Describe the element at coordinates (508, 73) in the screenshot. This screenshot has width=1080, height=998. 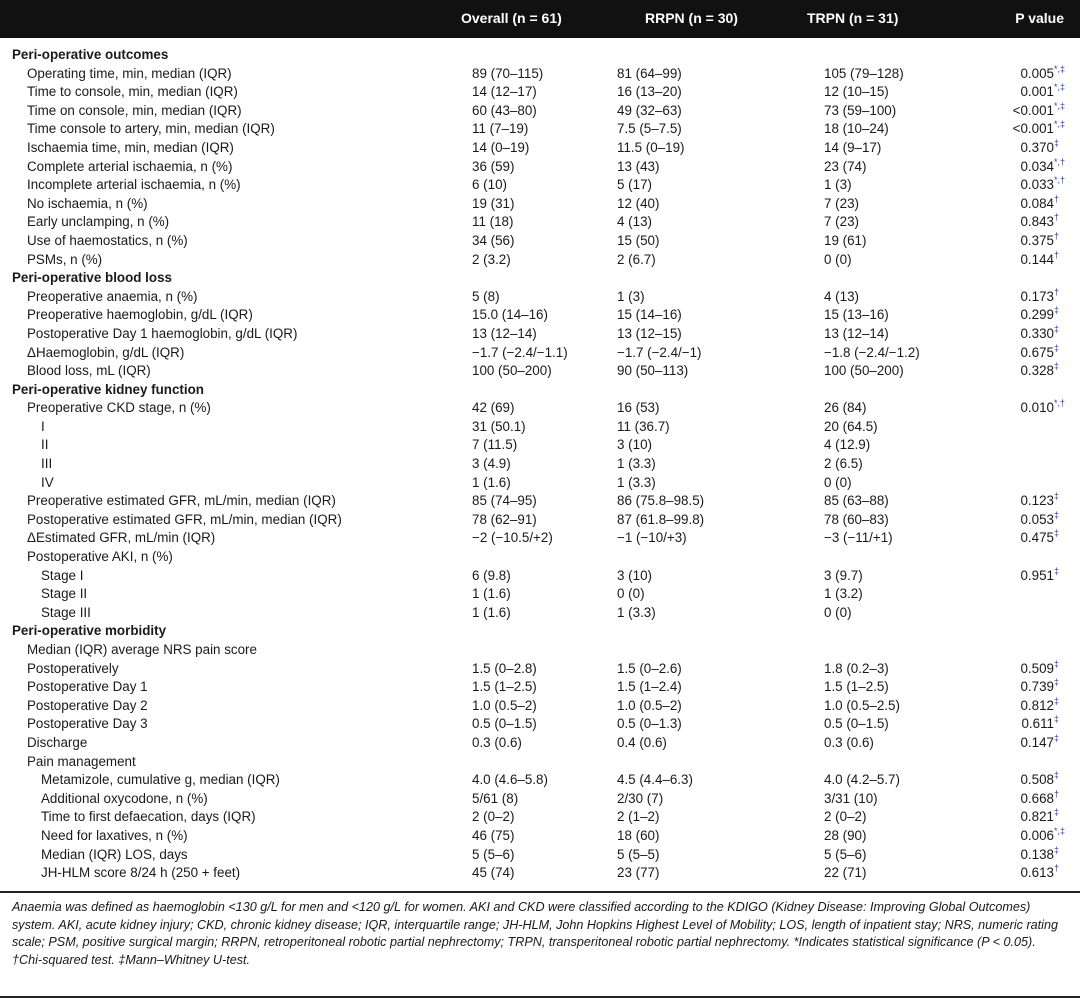
I see `cell-overall: 89 (70–115)` at that location.